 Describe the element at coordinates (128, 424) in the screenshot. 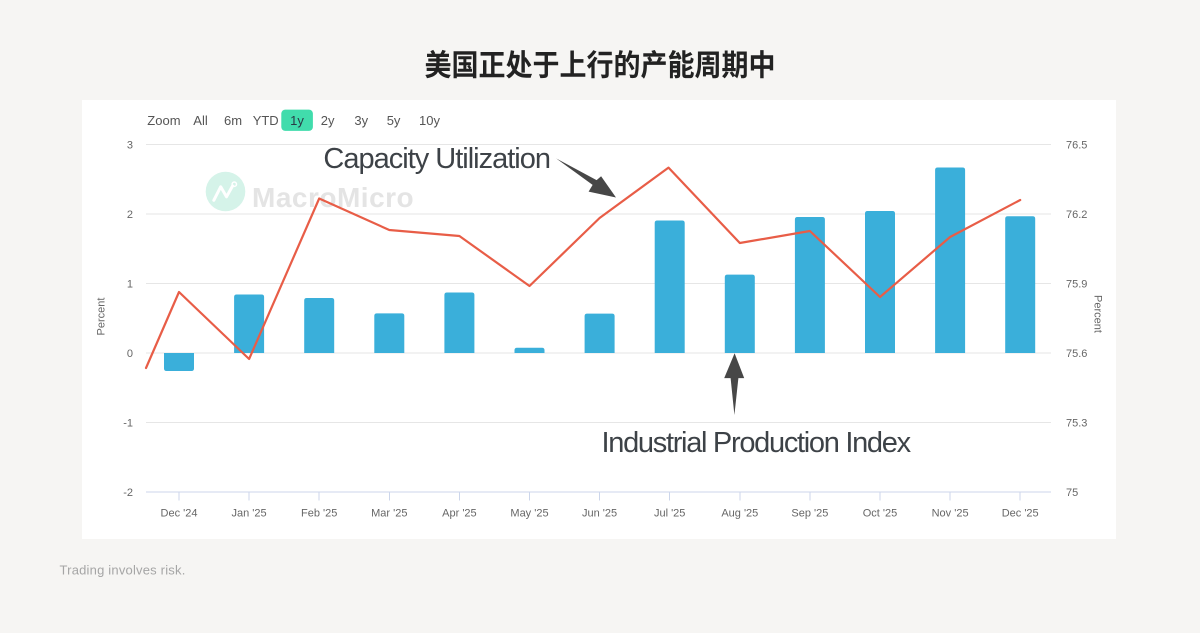

I see `svg-text: -1` at that location.